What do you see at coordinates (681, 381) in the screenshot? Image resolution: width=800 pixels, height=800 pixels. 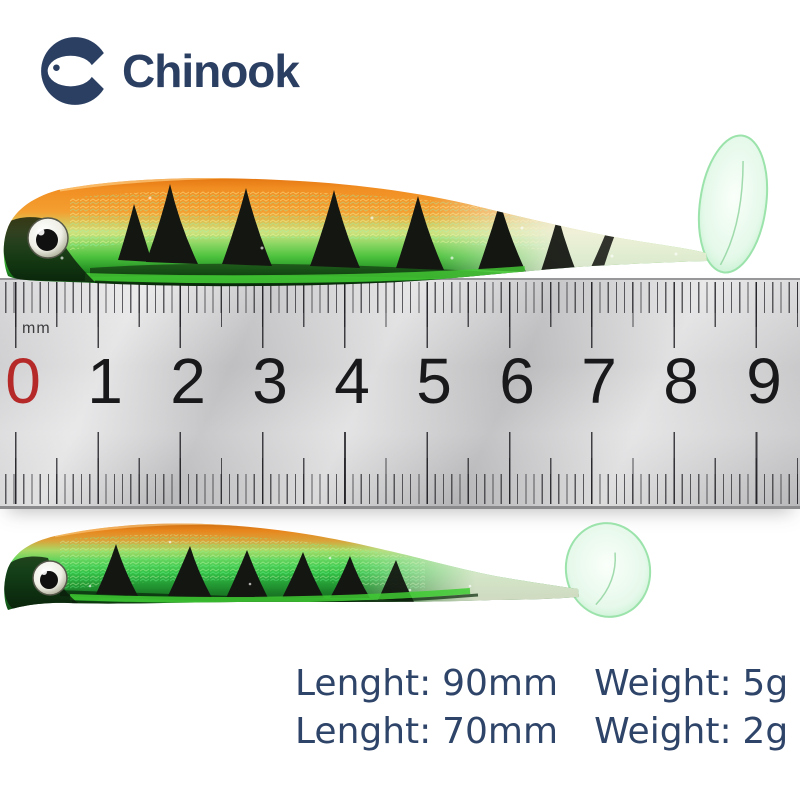 I see `ruler-number-8: 8` at bounding box center [681, 381].